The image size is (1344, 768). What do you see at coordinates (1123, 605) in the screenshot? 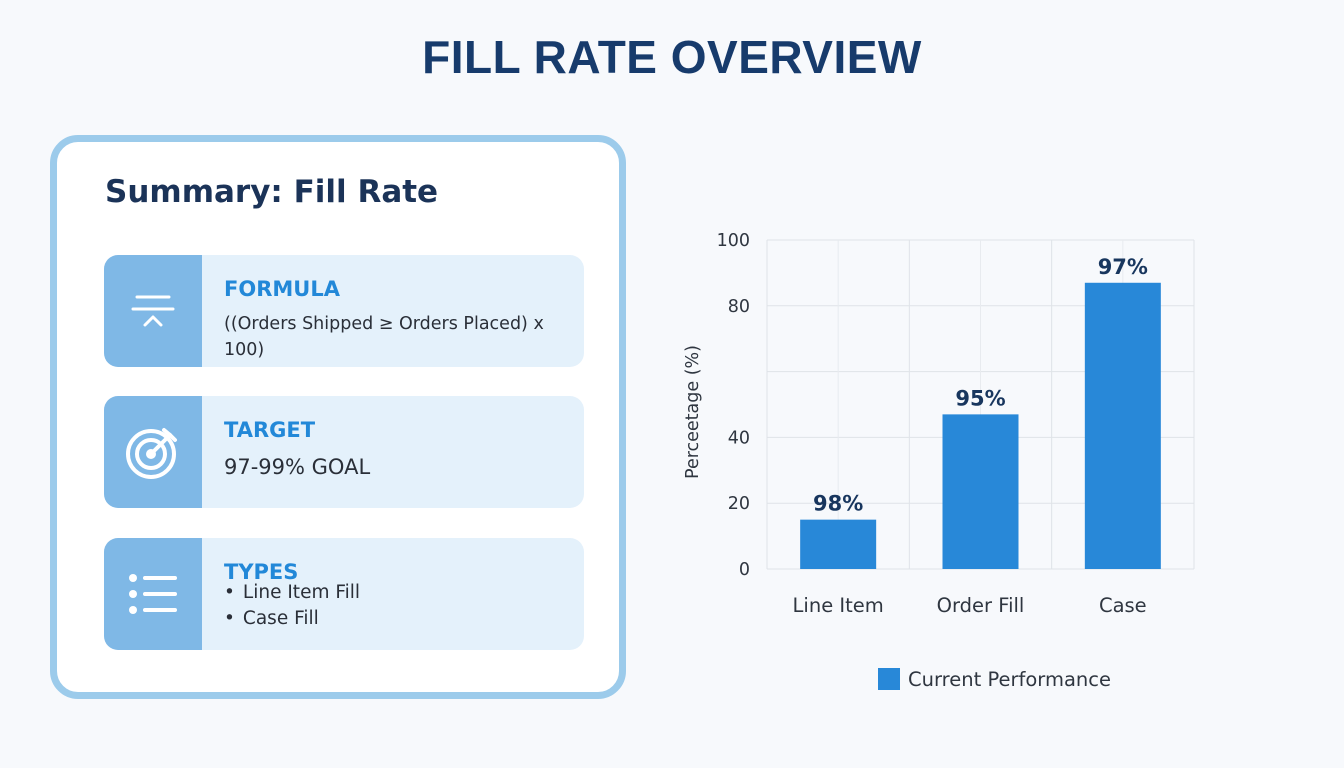
I see `x-tick-label: Case` at bounding box center [1123, 605].